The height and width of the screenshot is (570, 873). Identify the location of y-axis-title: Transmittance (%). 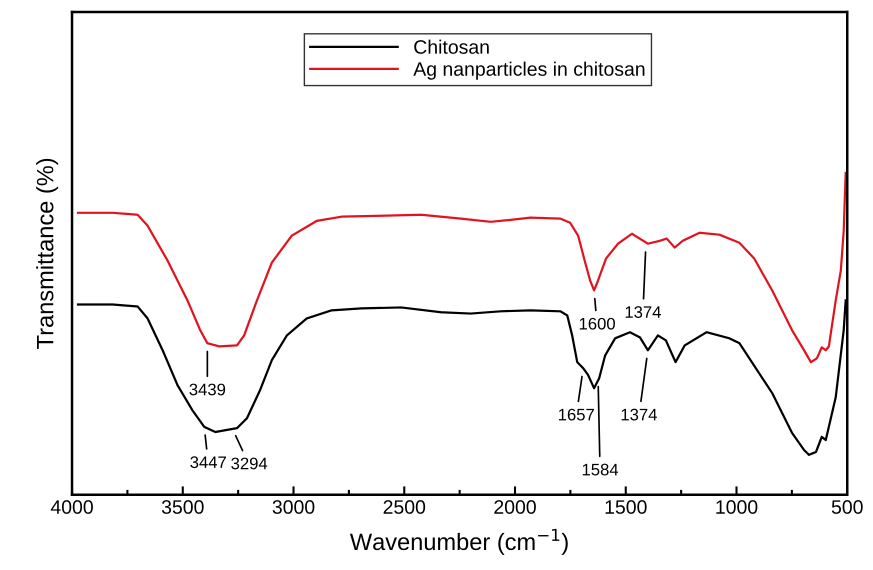
(47, 253).